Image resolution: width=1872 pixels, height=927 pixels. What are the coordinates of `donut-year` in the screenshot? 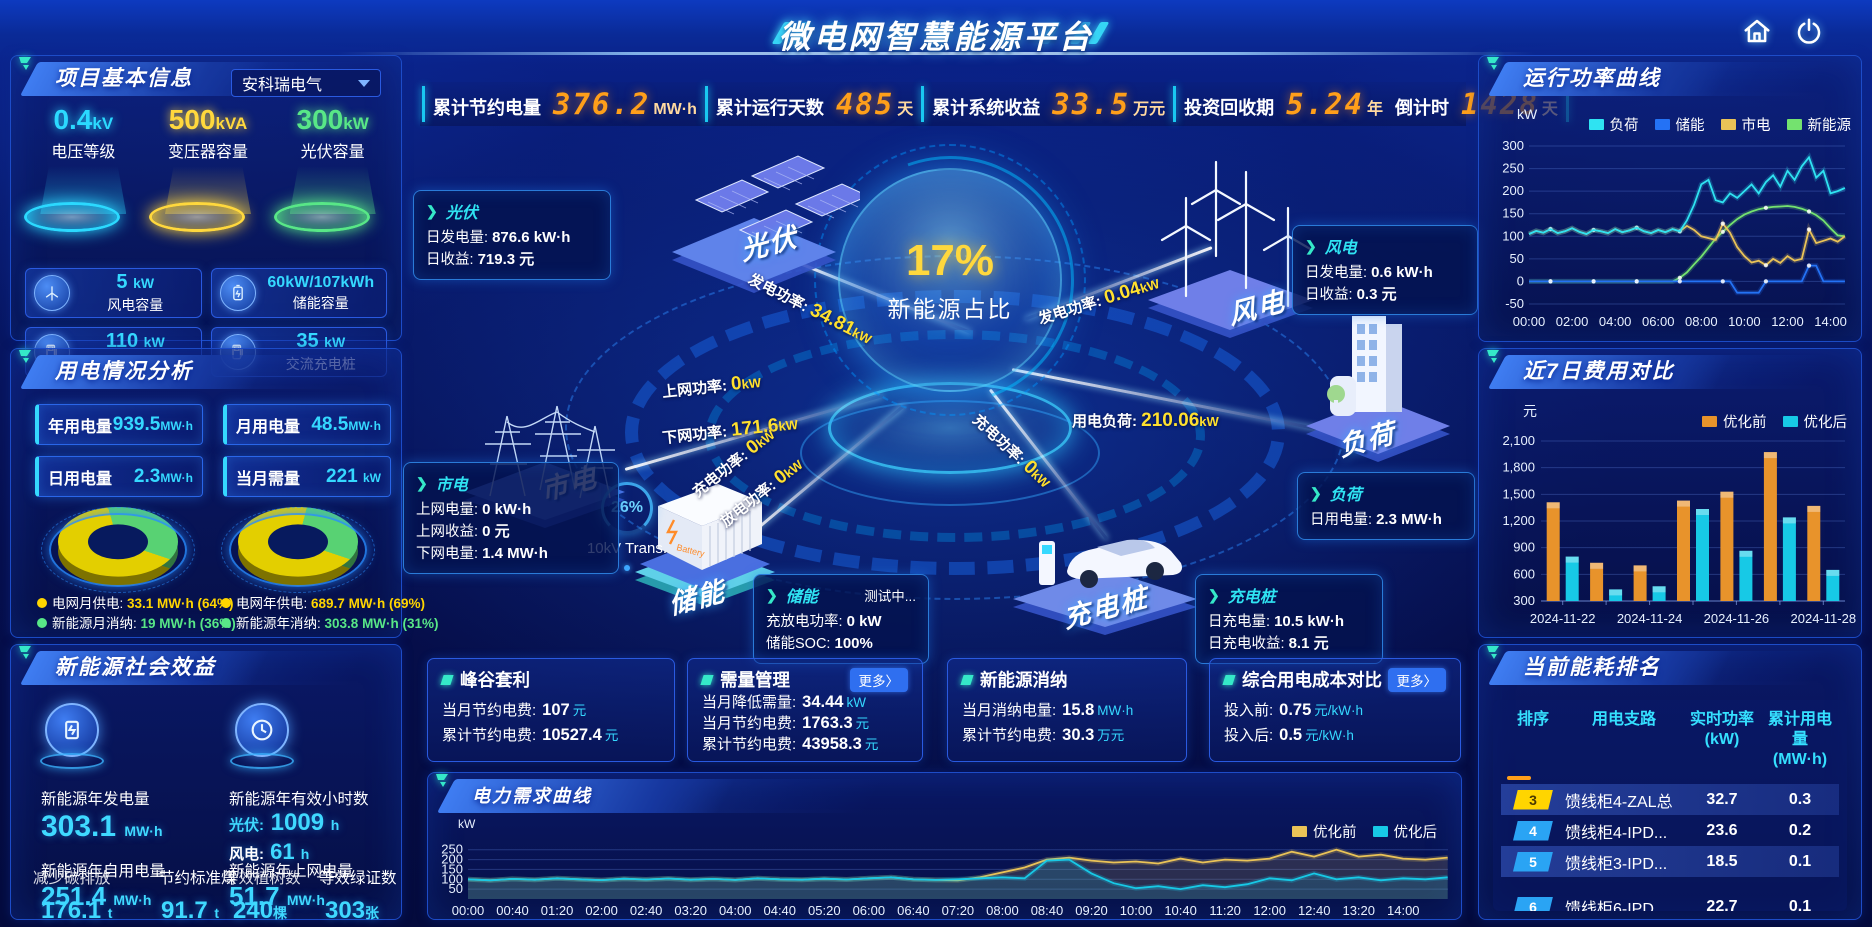 It's located at (298, 562).